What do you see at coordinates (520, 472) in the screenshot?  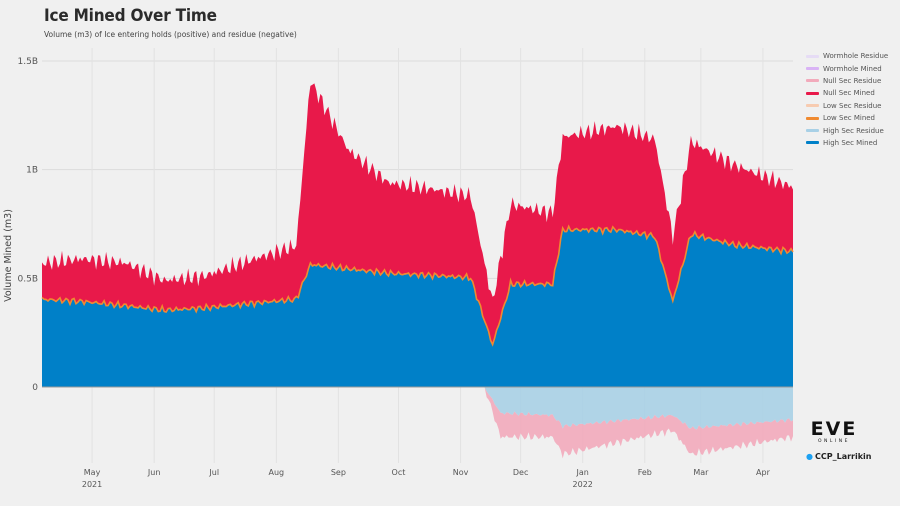 I see `x-tick-label: Dec` at bounding box center [520, 472].